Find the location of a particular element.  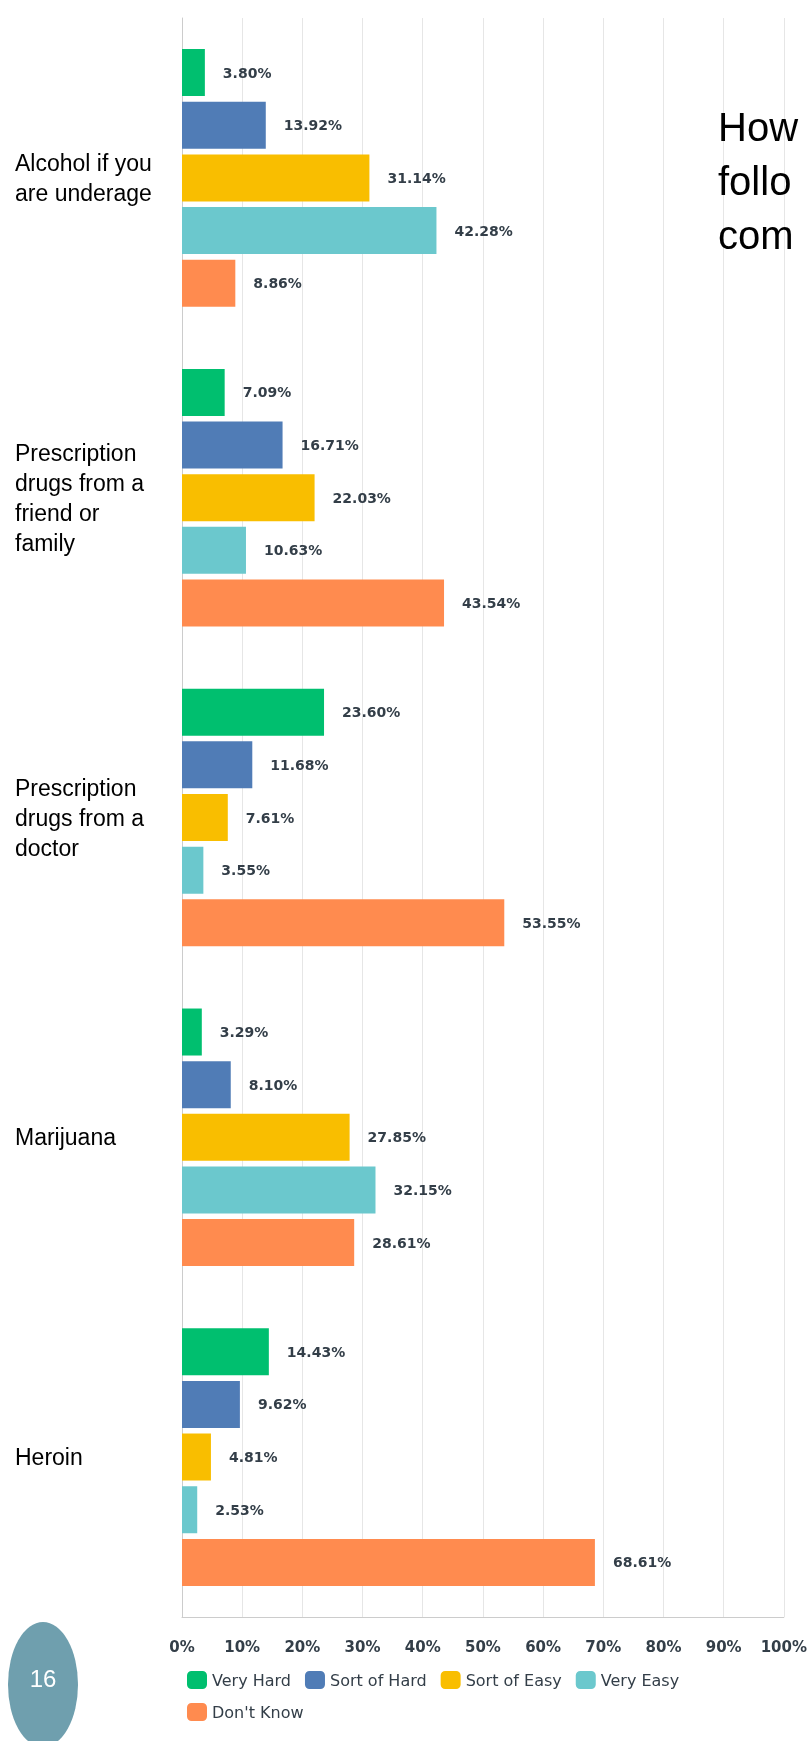

data-label: 16.71% is located at coordinates (329, 445).